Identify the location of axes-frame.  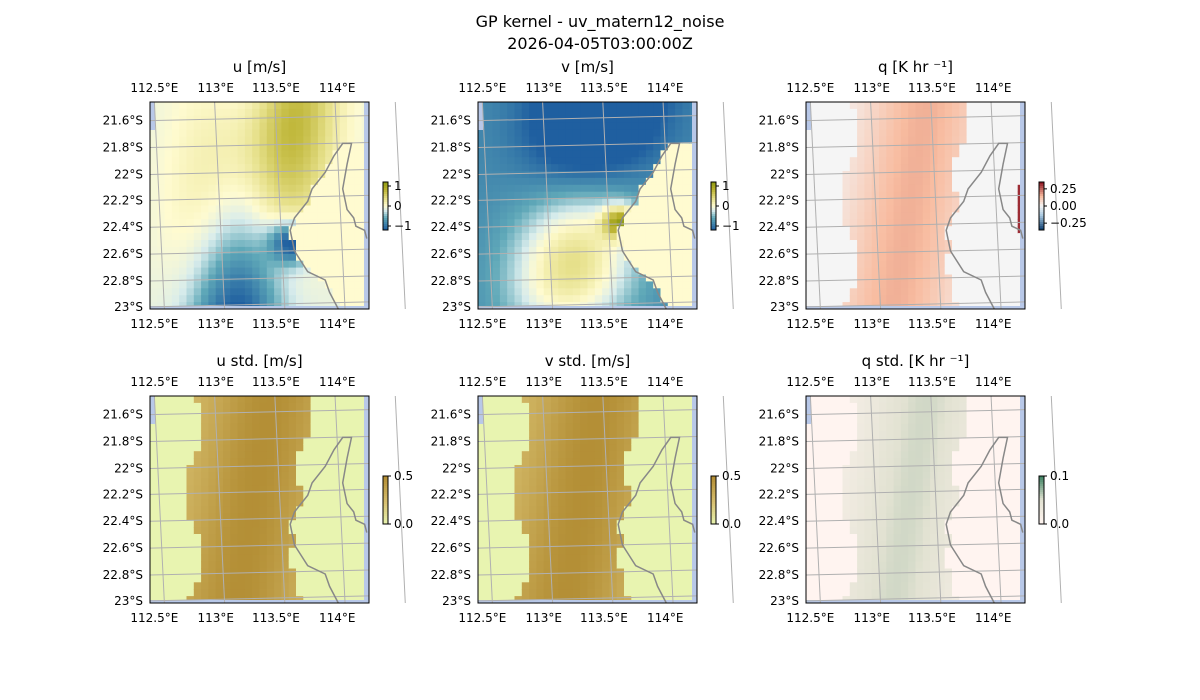
(259, 499).